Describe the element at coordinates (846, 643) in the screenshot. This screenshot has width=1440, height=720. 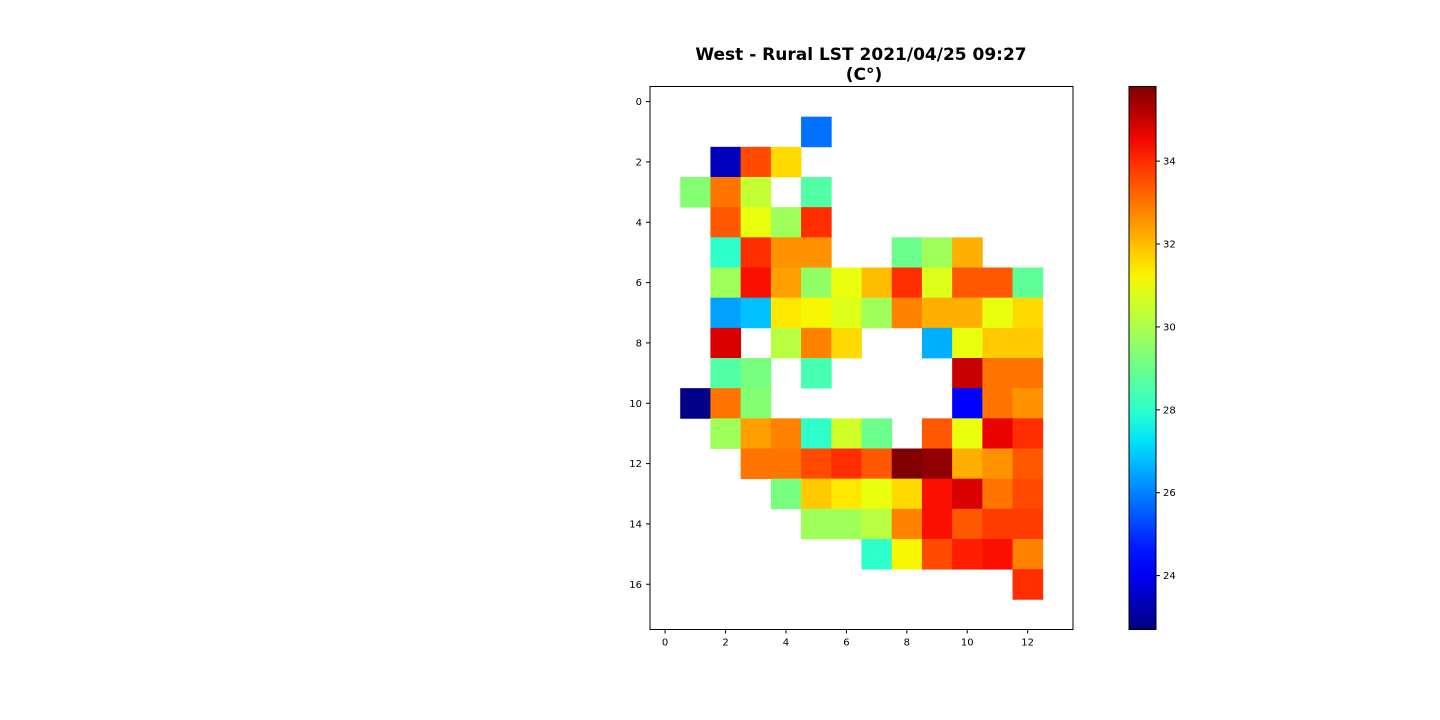
I see `x-tick-label: 6` at that location.